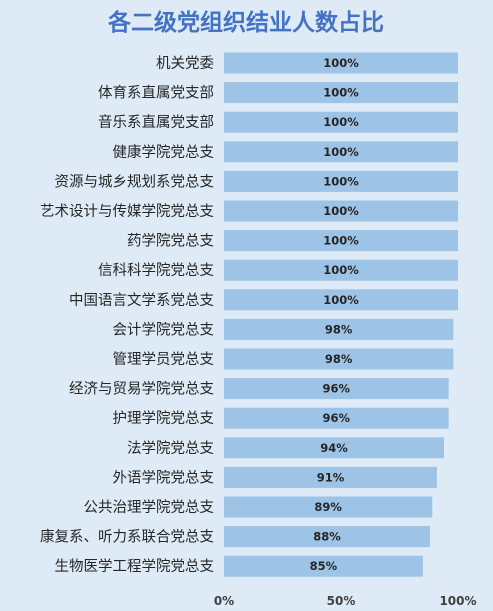  What do you see at coordinates (127, 211) in the screenshot?
I see `category-label: 艺术设计与传媒学院党总支` at bounding box center [127, 211].